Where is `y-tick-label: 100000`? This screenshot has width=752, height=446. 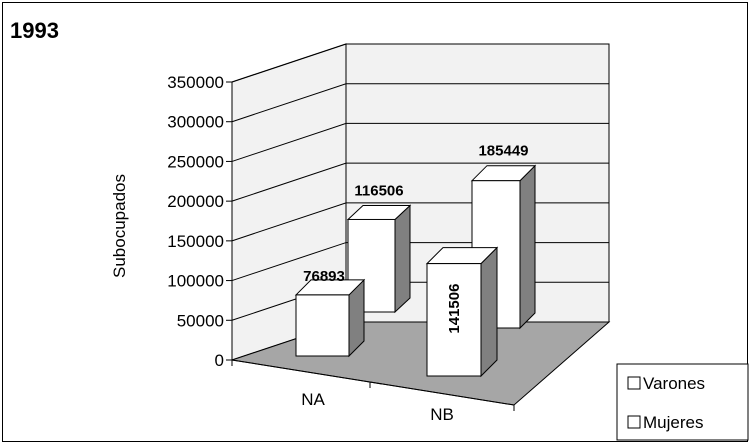
y-tick-label: 100000 is located at coordinates (195, 281).